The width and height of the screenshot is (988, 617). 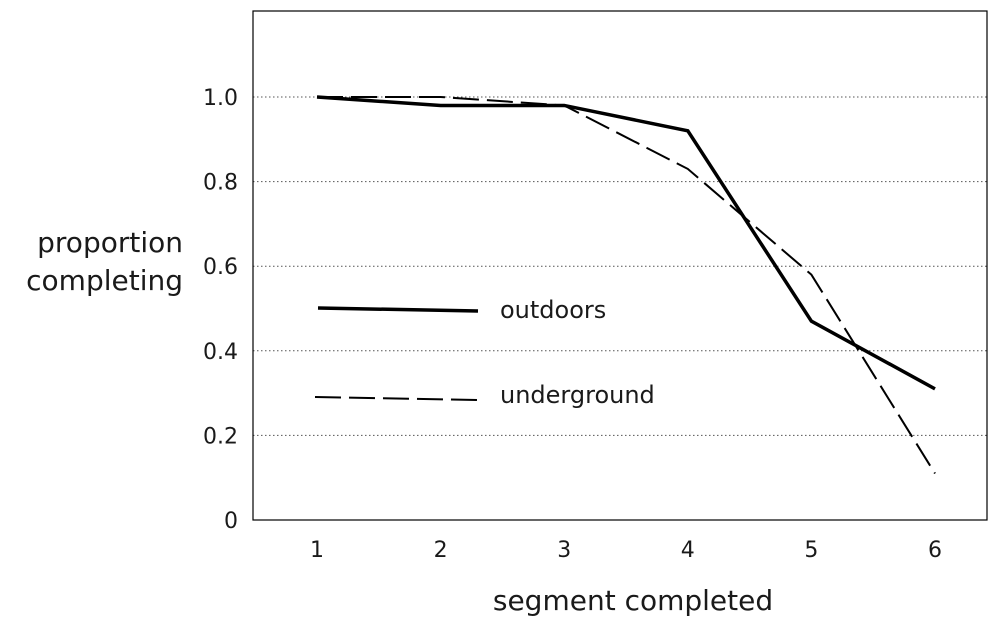 I want to click on x-tick-label: 3, so click(x=564, y=550).